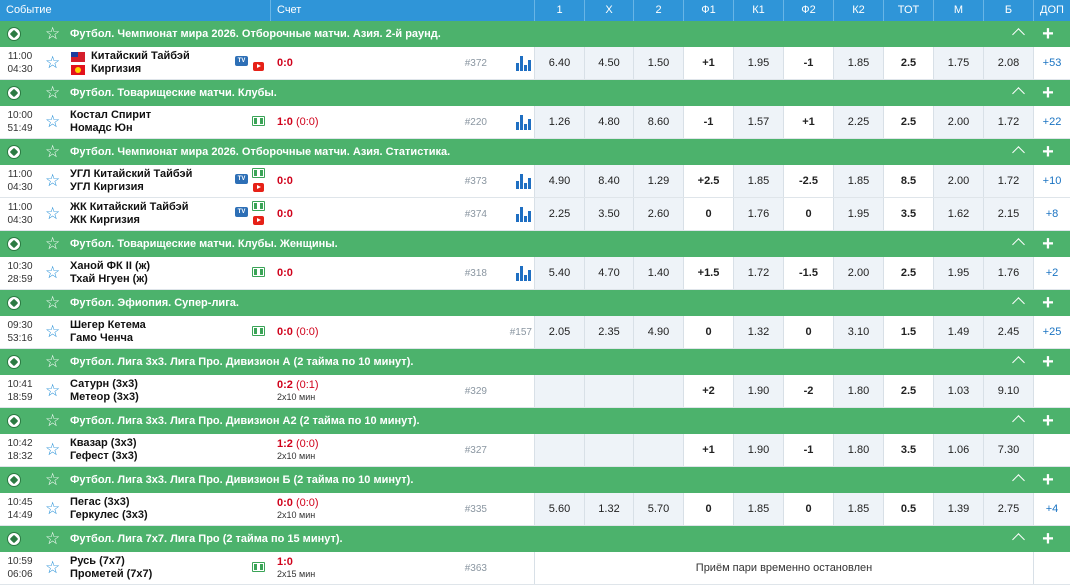 The image size is (1070, 588). I want to click on odds-col-f1: +1.5, so click(708, 273).